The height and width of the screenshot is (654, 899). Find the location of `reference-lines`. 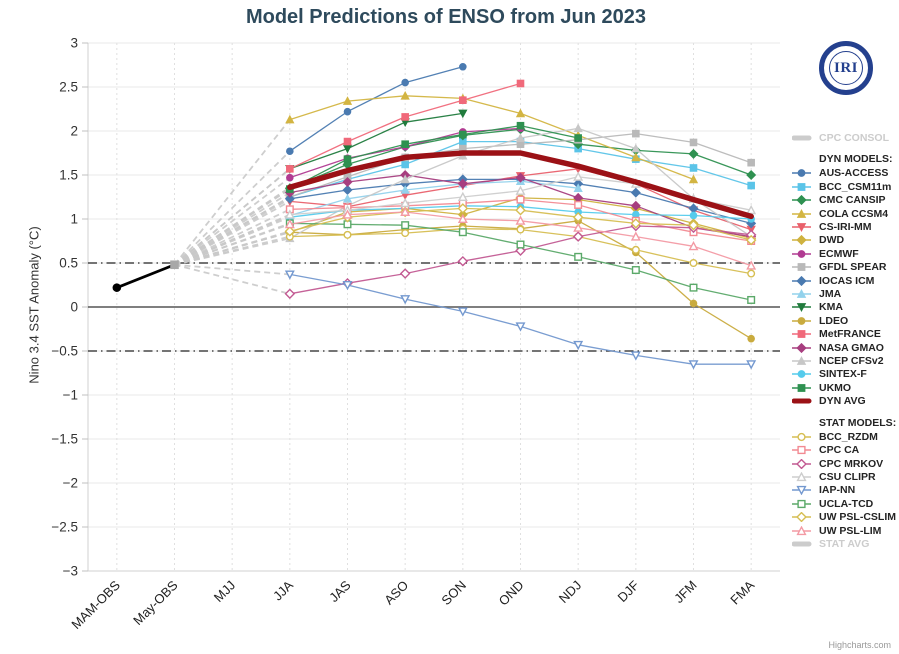

reference-lines is located at coordinates (434, 307).